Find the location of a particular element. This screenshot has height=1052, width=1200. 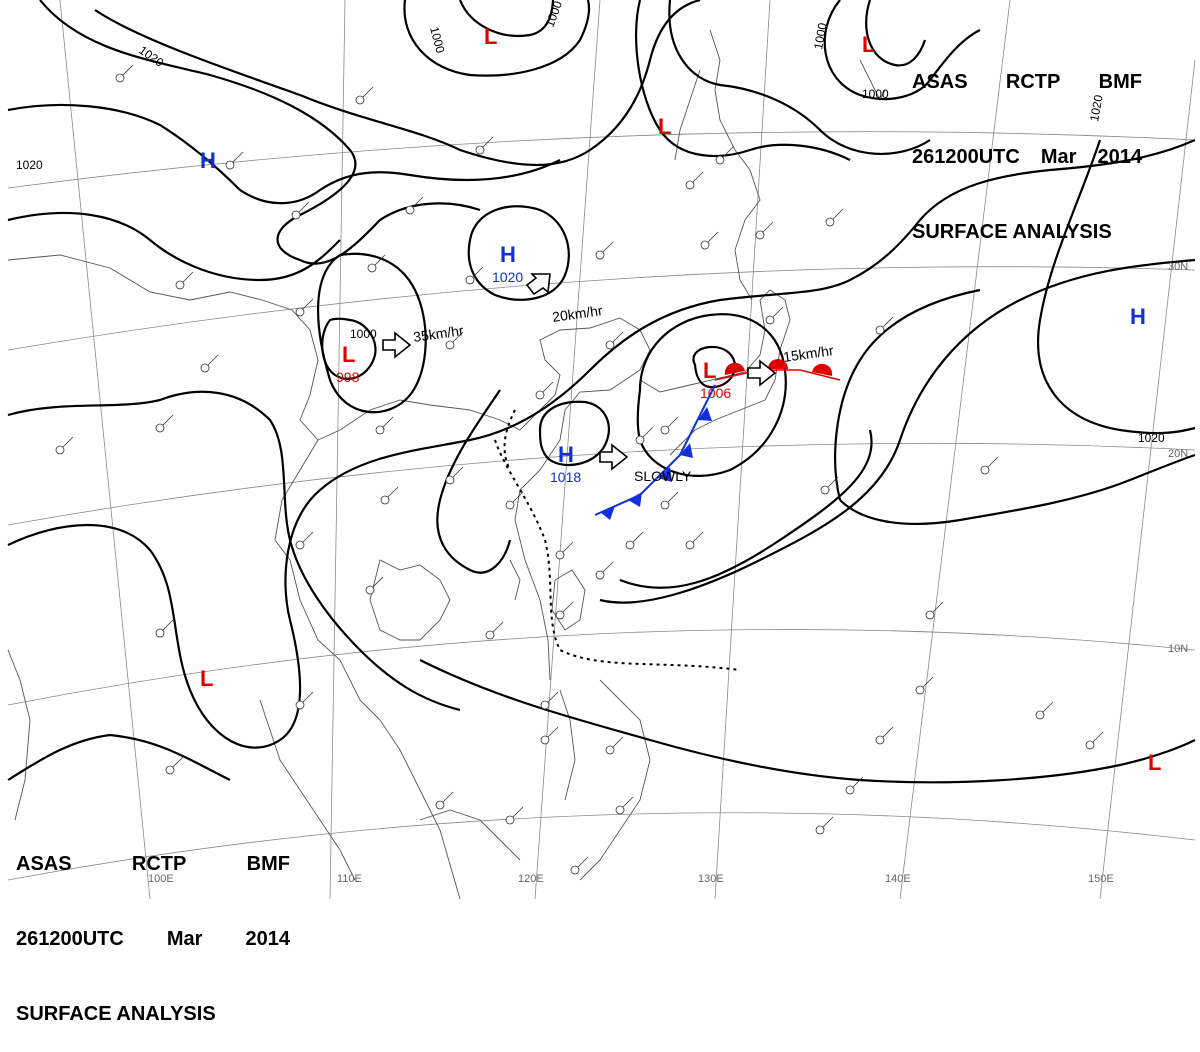

header-agency-row: ASAS RCTP BMF is located at coordinates (153, 864).